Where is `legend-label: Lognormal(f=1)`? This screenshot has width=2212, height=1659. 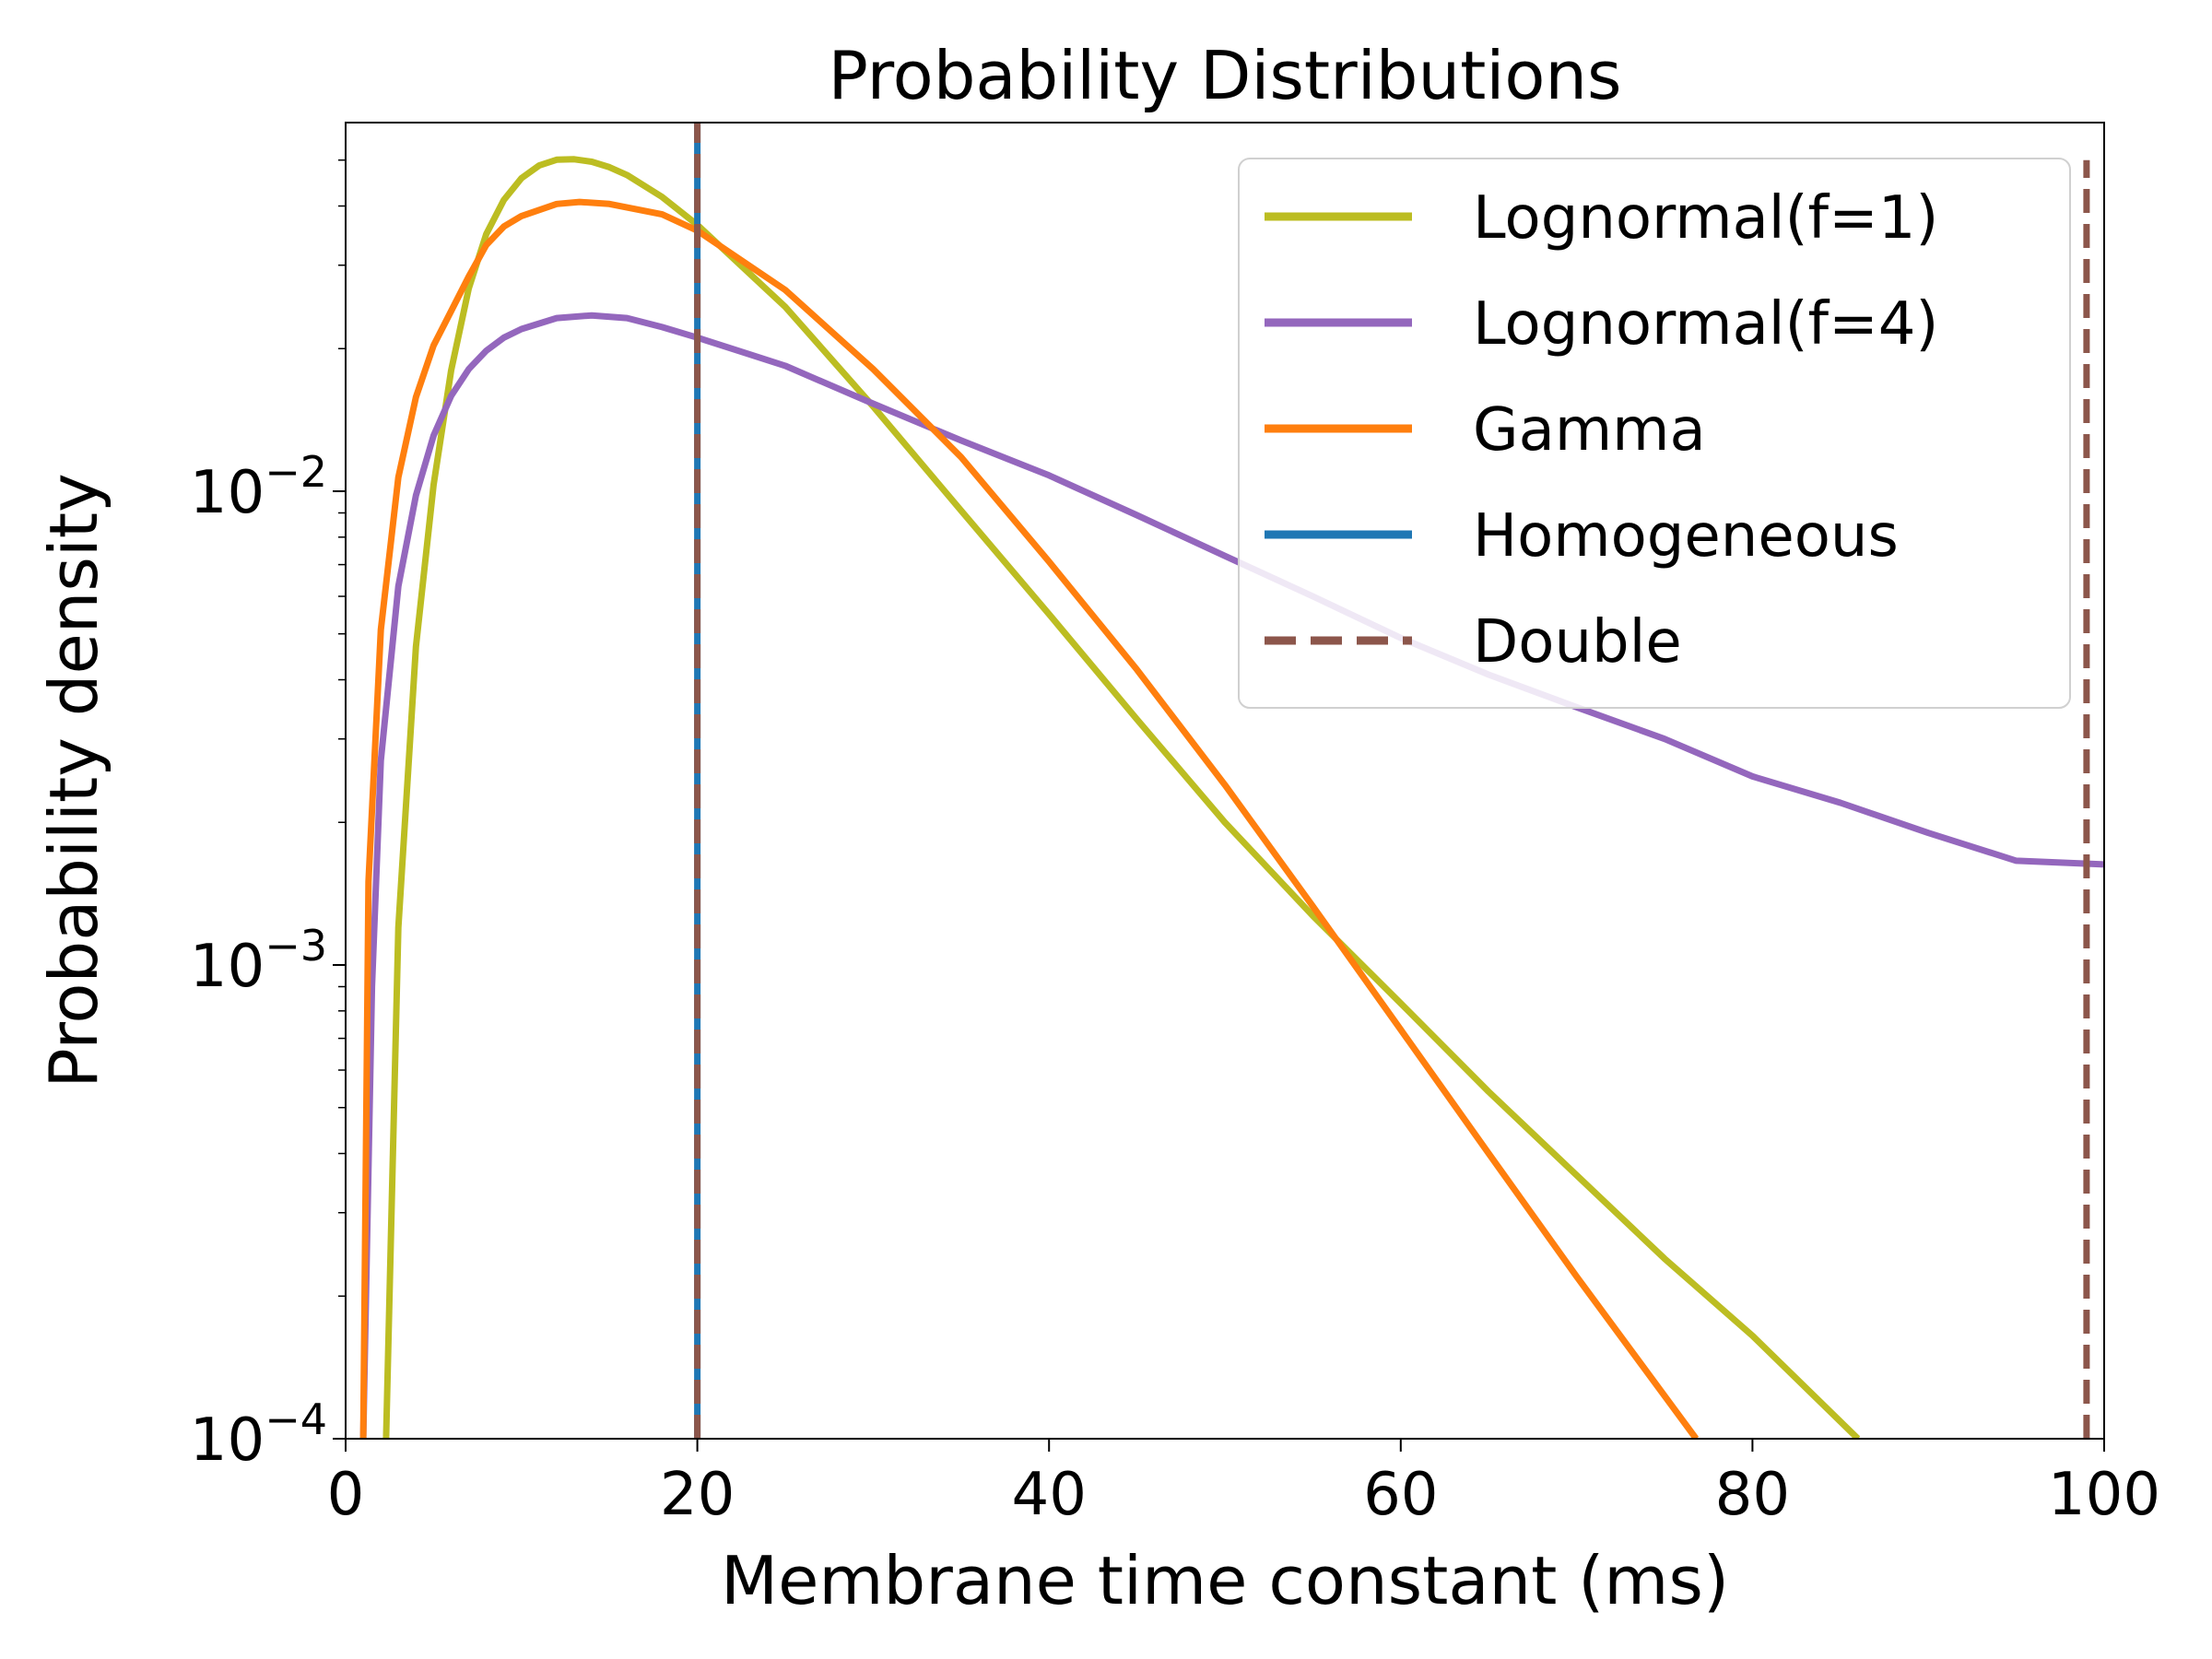
legend-label: Lognormal(f=1) is located at coordinates (1705, 218).